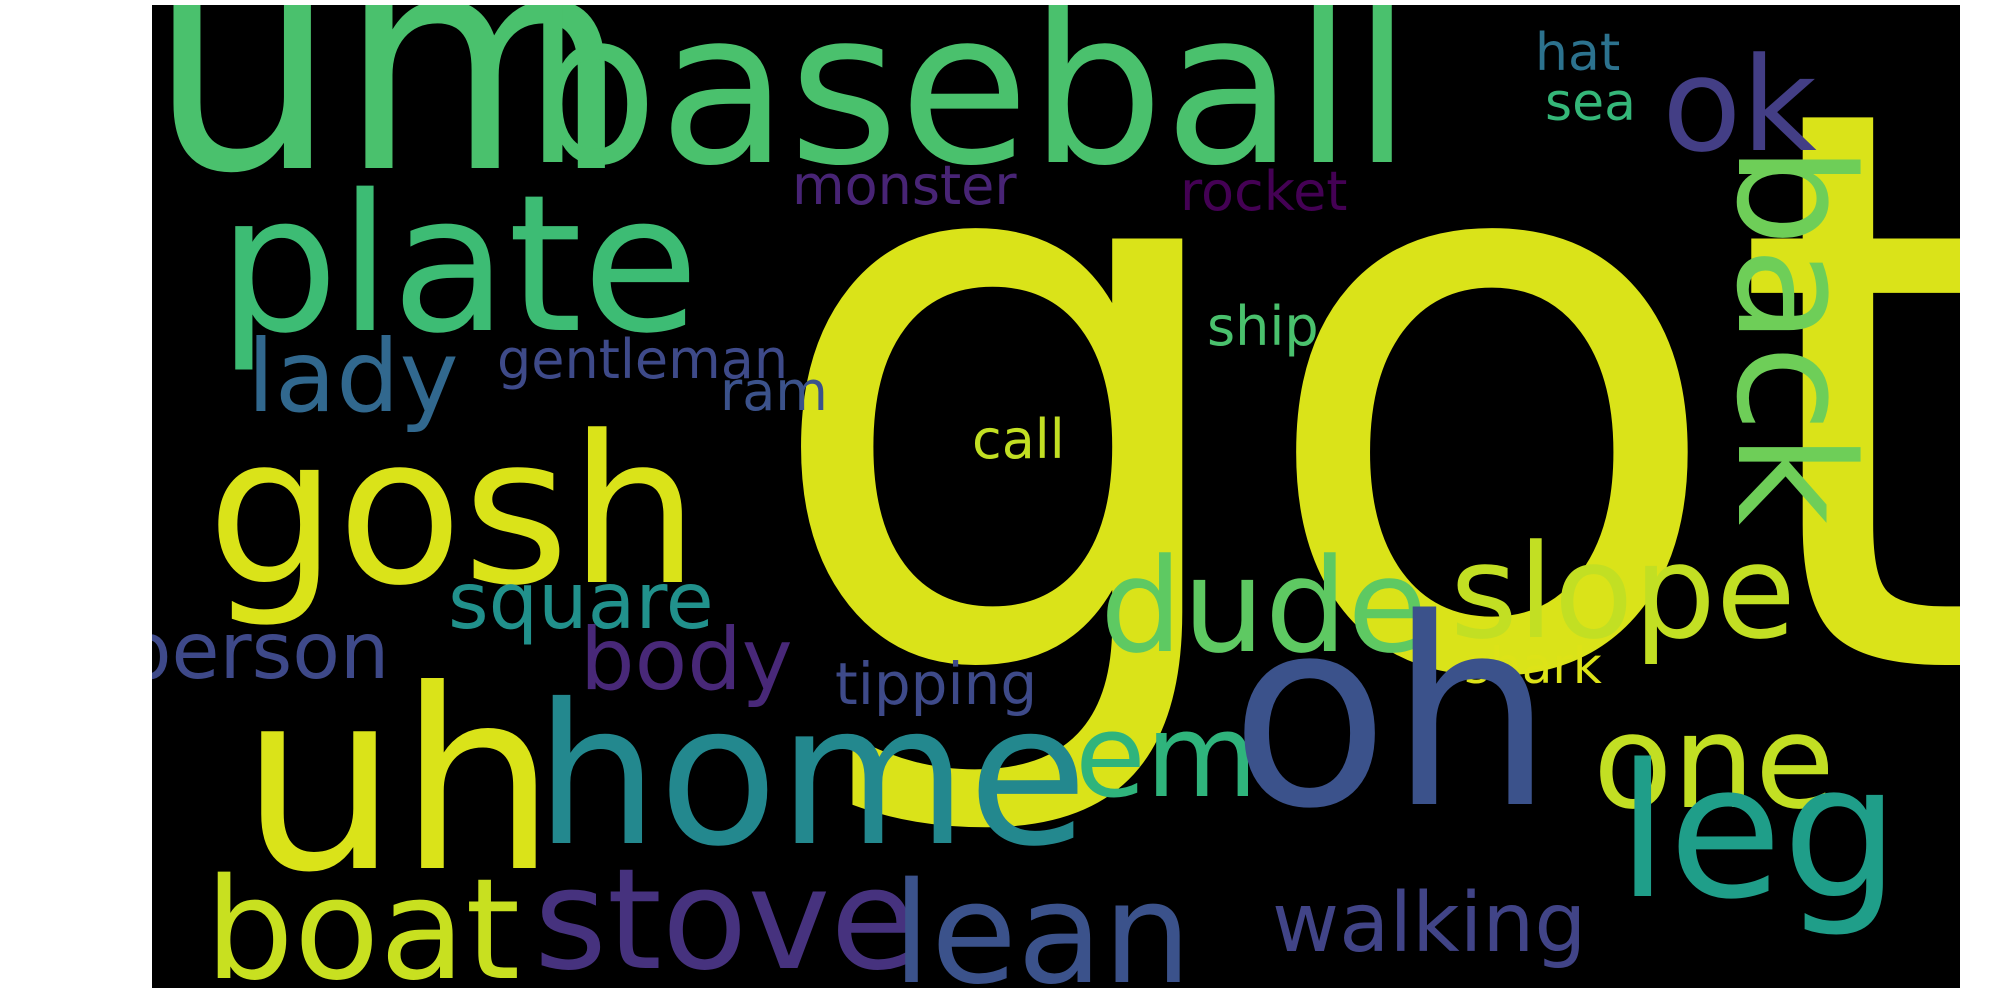 Image resolution: width=2000 pixels, height=1000 pixels. Describe the element at coordinates (581, 602) in the screenshot. I see `word-square: square` at that location.